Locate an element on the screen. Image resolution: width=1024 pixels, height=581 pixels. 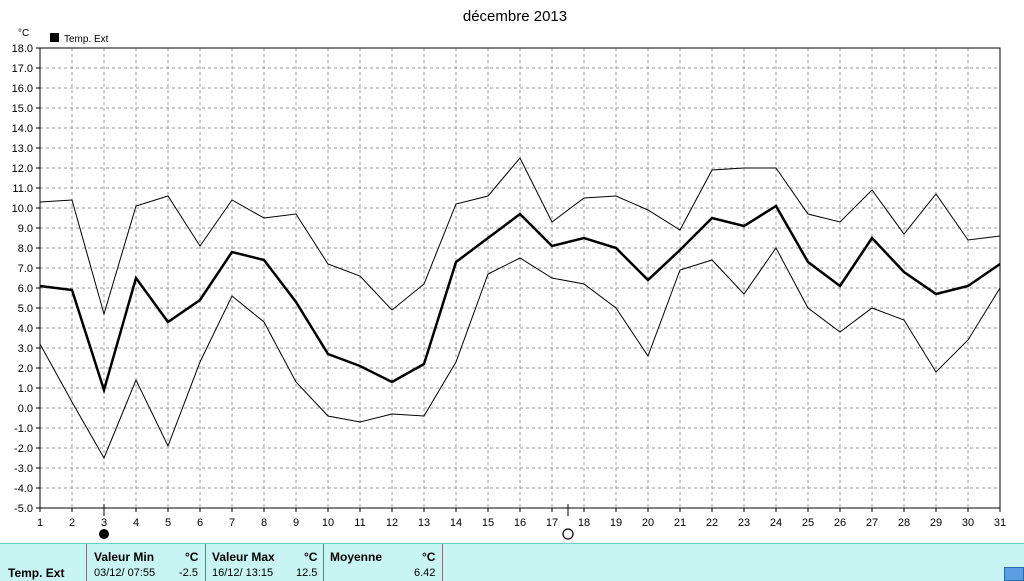
min-box: Valeur Min °C 03/12/ 07:55 -2.5 is located at coordinates (145, 562).